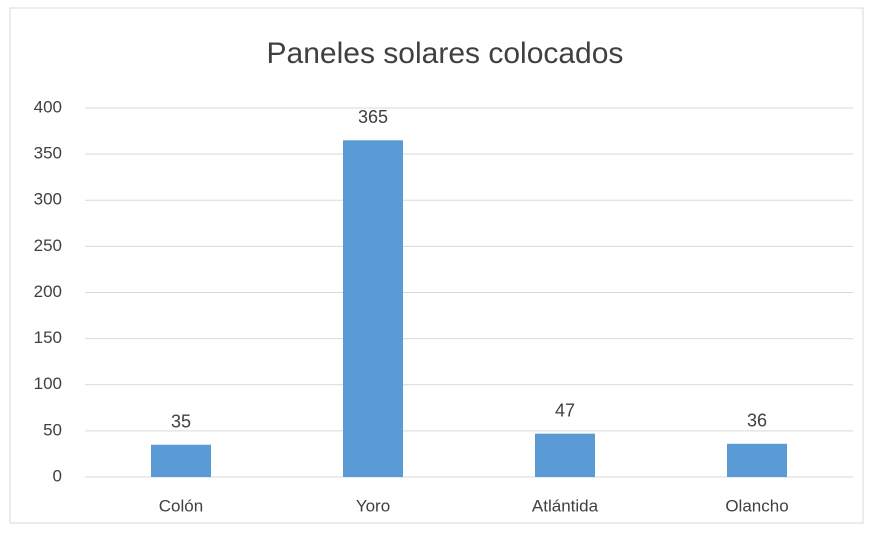 The image size is (871, 537). What do you see at coordinates (57, 475) in the screenshot?
I see `y-tick-label: 0` at bounding box center [57, 475].